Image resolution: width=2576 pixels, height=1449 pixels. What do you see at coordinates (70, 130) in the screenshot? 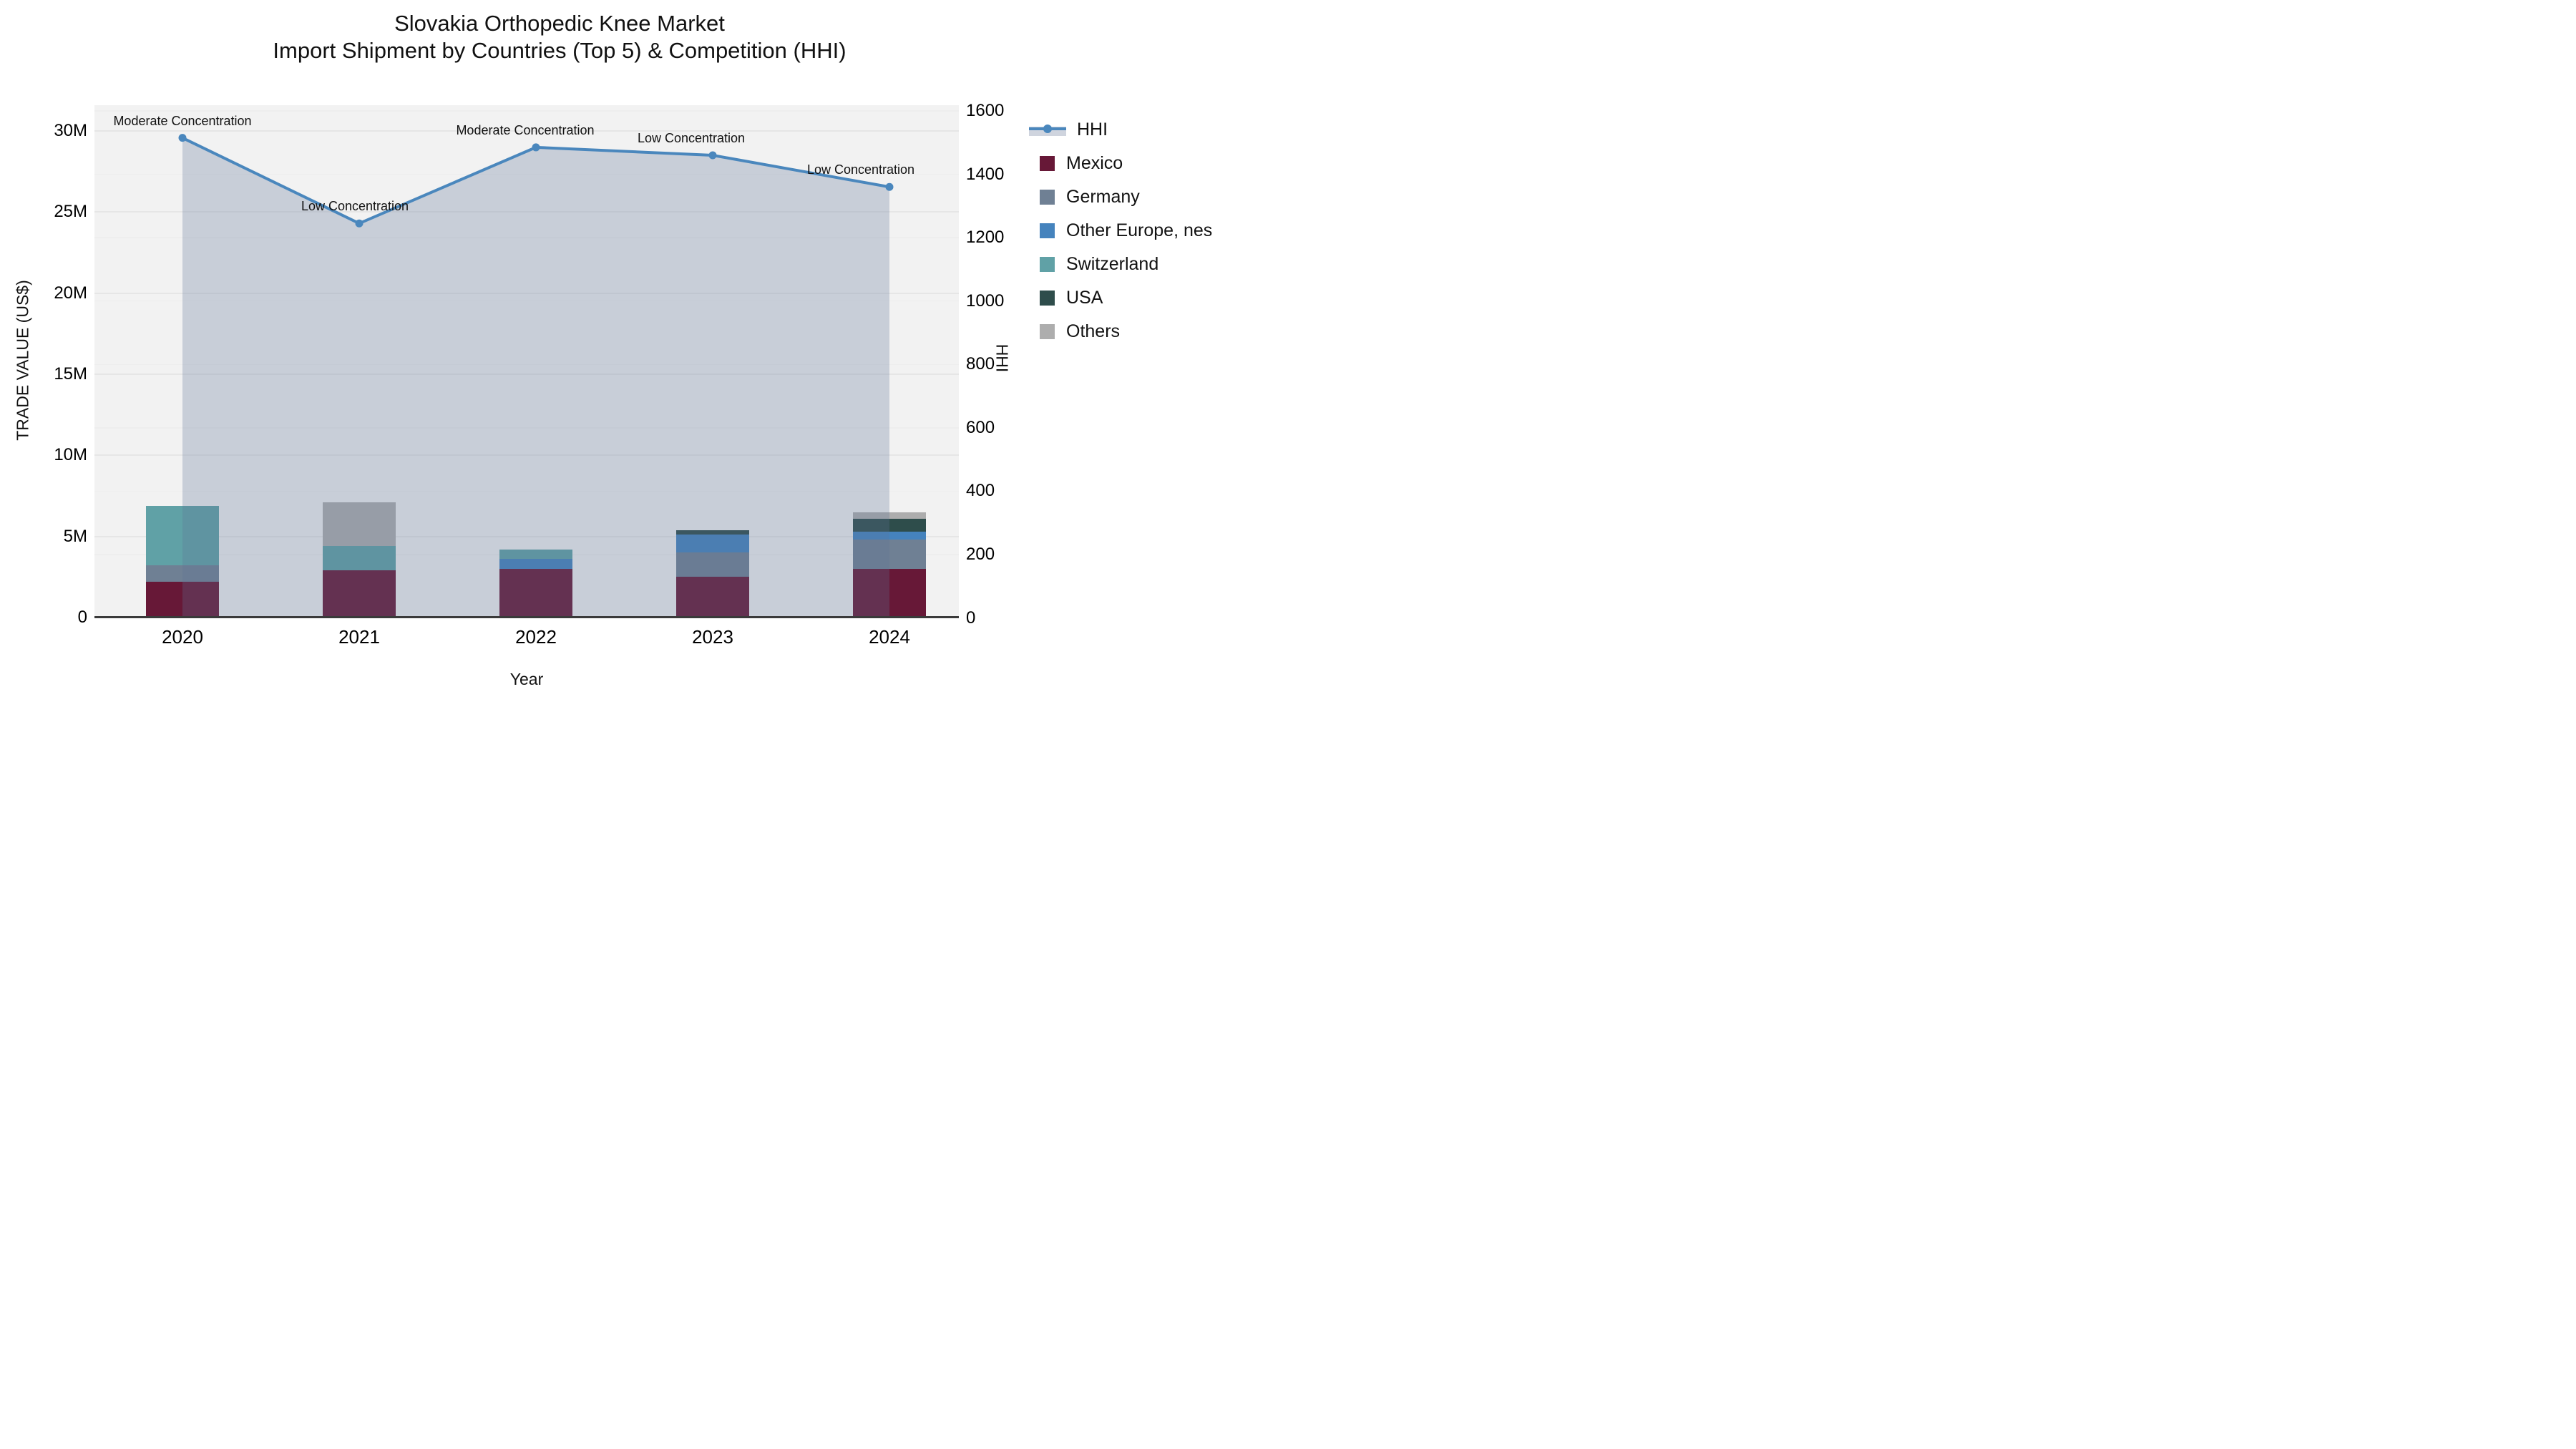
I see `y-left-tick-label: 30M` at bounding box center [70, 130].